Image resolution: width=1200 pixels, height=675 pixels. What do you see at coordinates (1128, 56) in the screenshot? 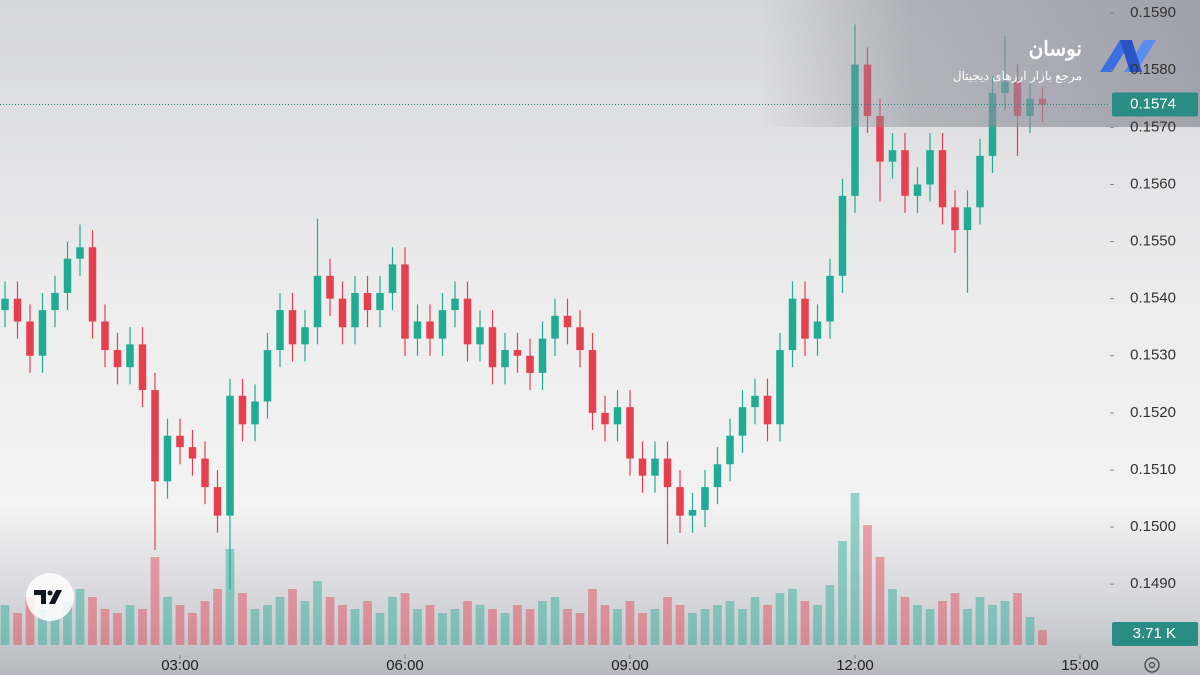
I see `brand-logo` at bounding box center [1128, 56].